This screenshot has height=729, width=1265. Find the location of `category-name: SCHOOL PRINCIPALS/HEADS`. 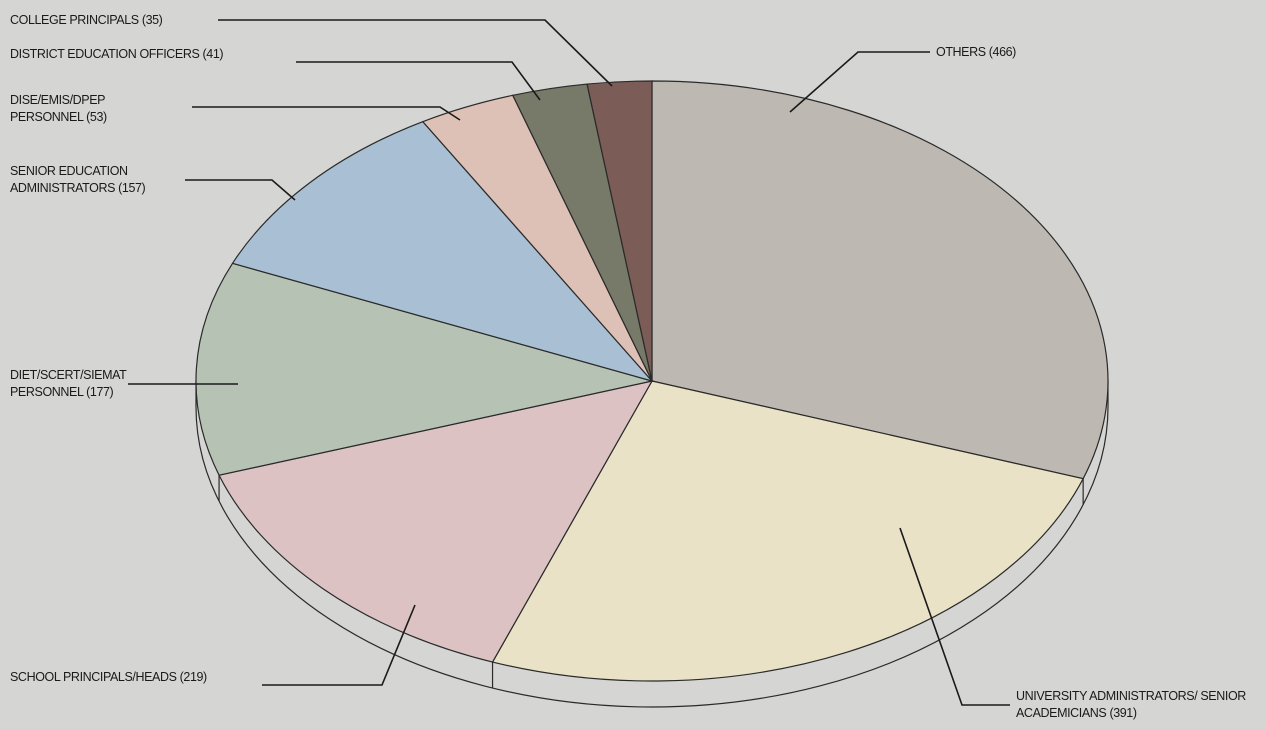

category-name: SCHOOL PRINCIPALS/HEADS is located at coordinates (93, 677).